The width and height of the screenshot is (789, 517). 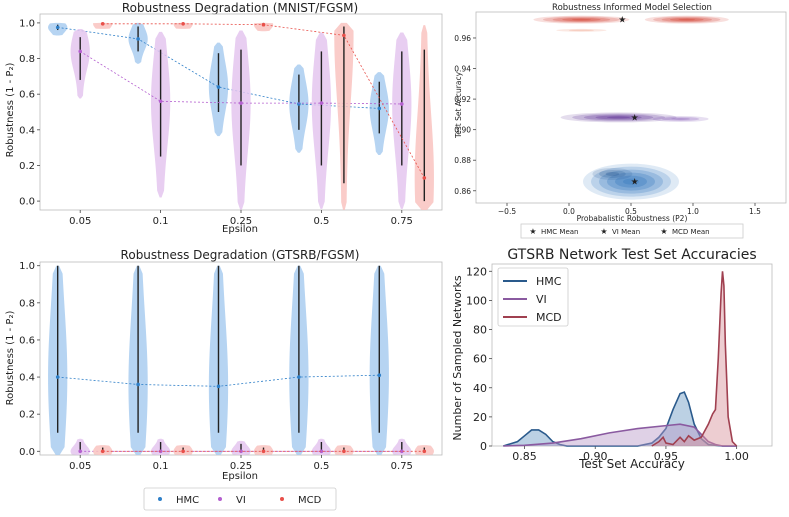 What do you see at coordinates (483, 446) in the screenshot?
I see `y-tick-label: 0` at bounding box center [483, 446].